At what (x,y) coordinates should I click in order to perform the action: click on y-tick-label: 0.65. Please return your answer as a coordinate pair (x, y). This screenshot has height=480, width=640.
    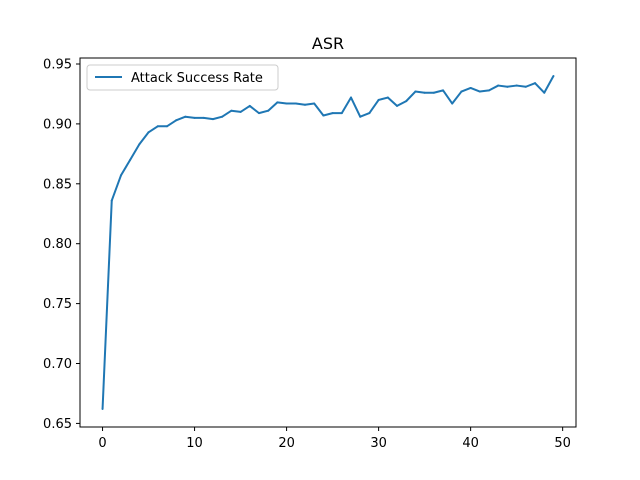
    Looking at the image, I should click on (57, 424).